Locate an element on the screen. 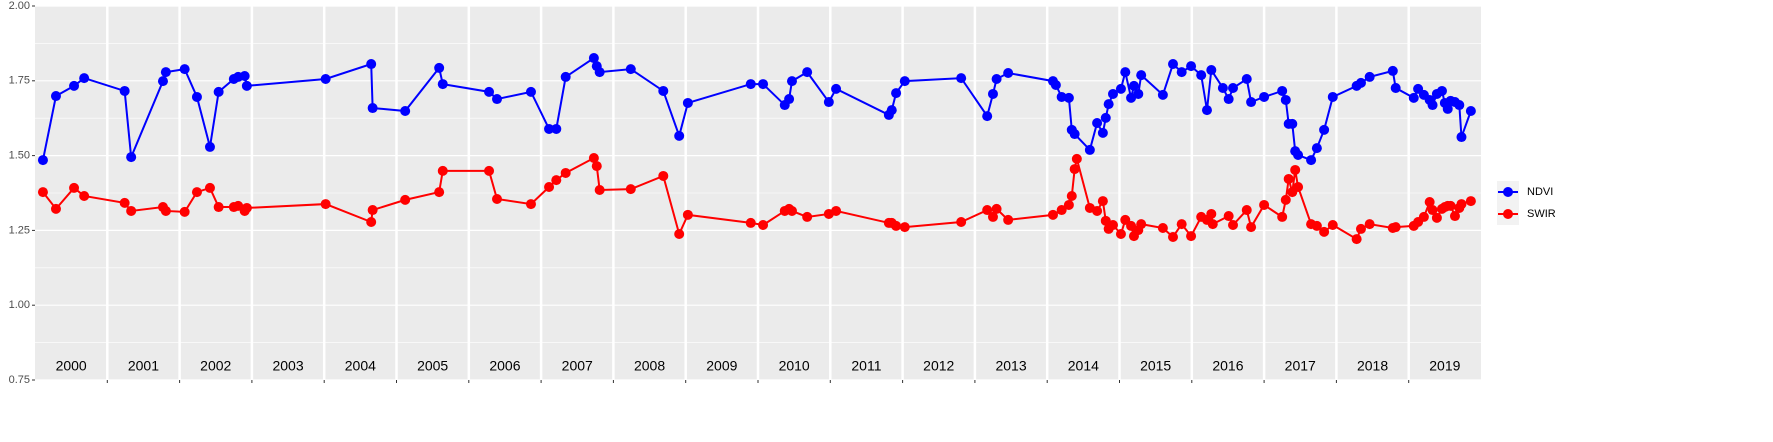 This screenshot has width=1773, height=442. y-tick-label: 2.00 is located at coordinates (19, 6).